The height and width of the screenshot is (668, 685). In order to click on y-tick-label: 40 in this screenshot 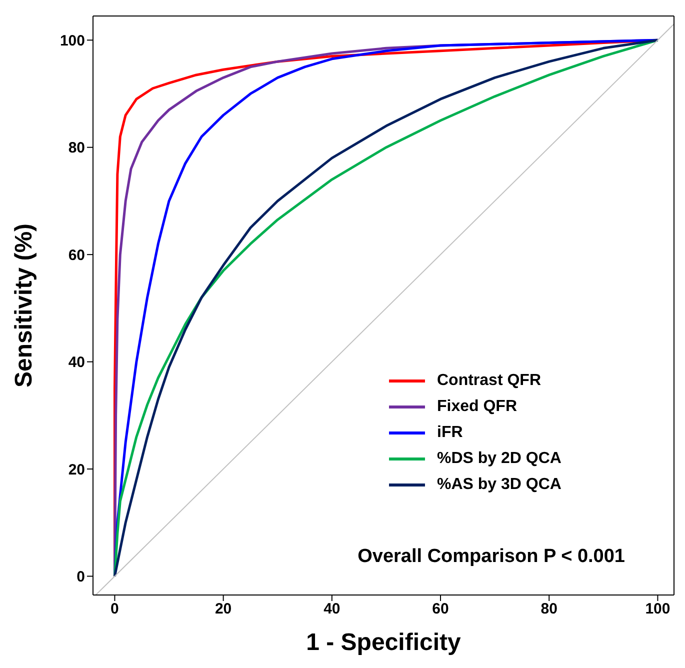, I will do `click(76, 363)`.